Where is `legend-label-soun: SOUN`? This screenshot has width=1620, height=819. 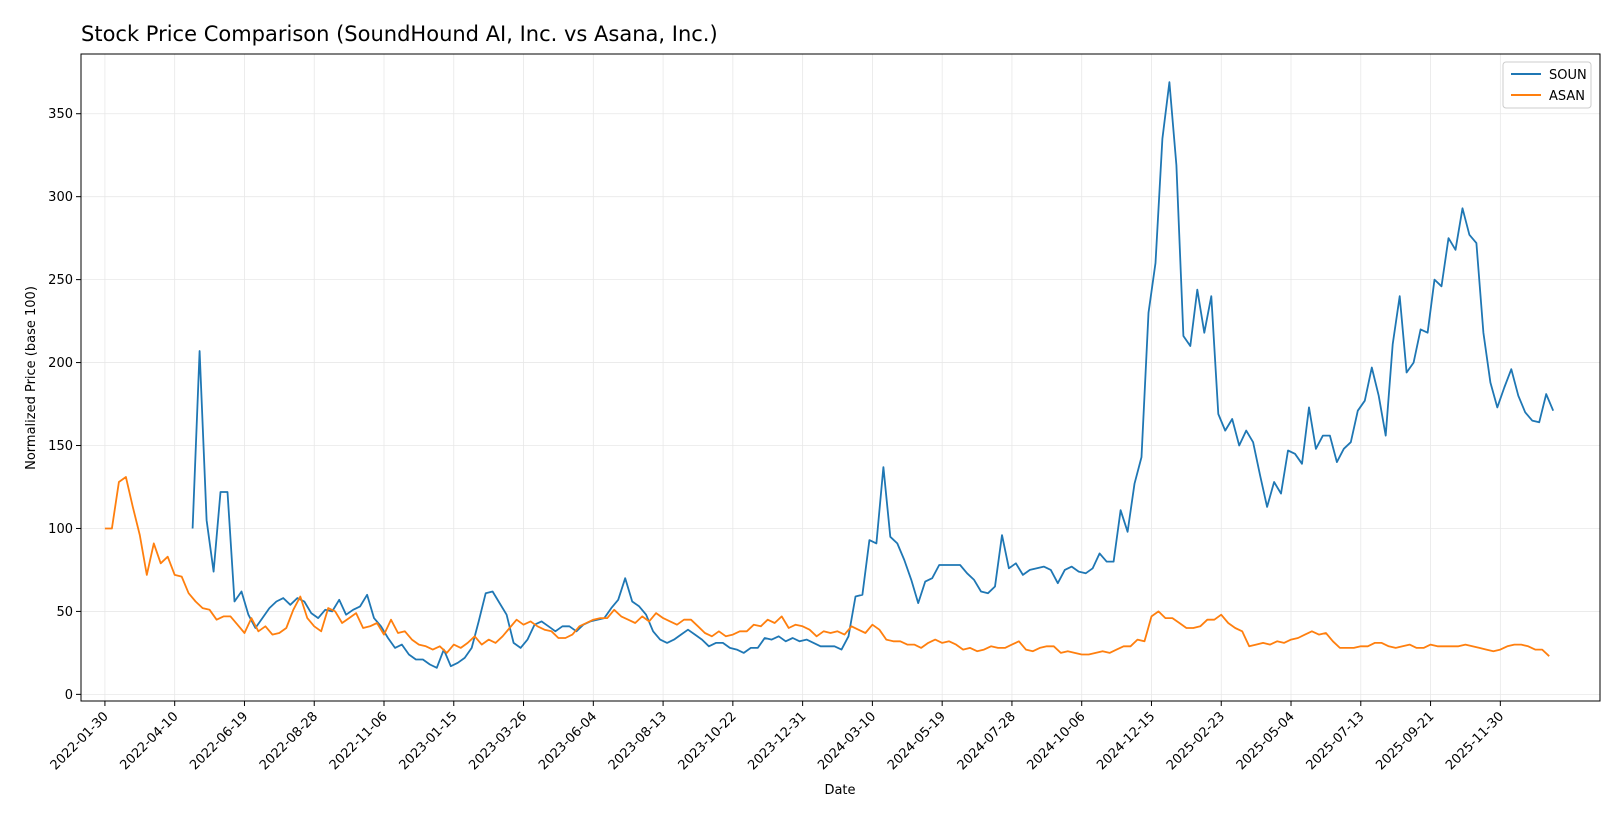 legend-label-soun: SOUN is located at coordinates (1568, 75).